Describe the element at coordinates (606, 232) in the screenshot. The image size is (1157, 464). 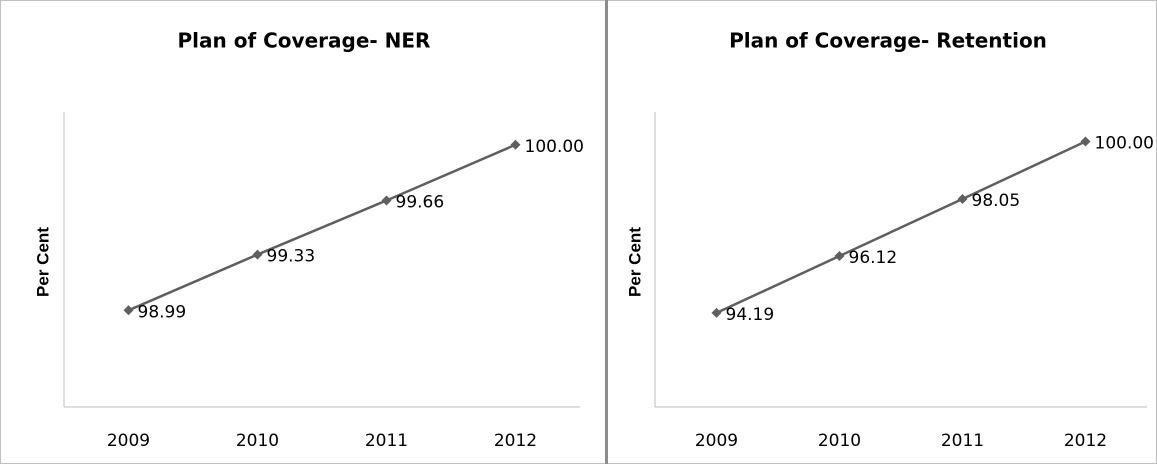
I see `panel-divider` at that location.